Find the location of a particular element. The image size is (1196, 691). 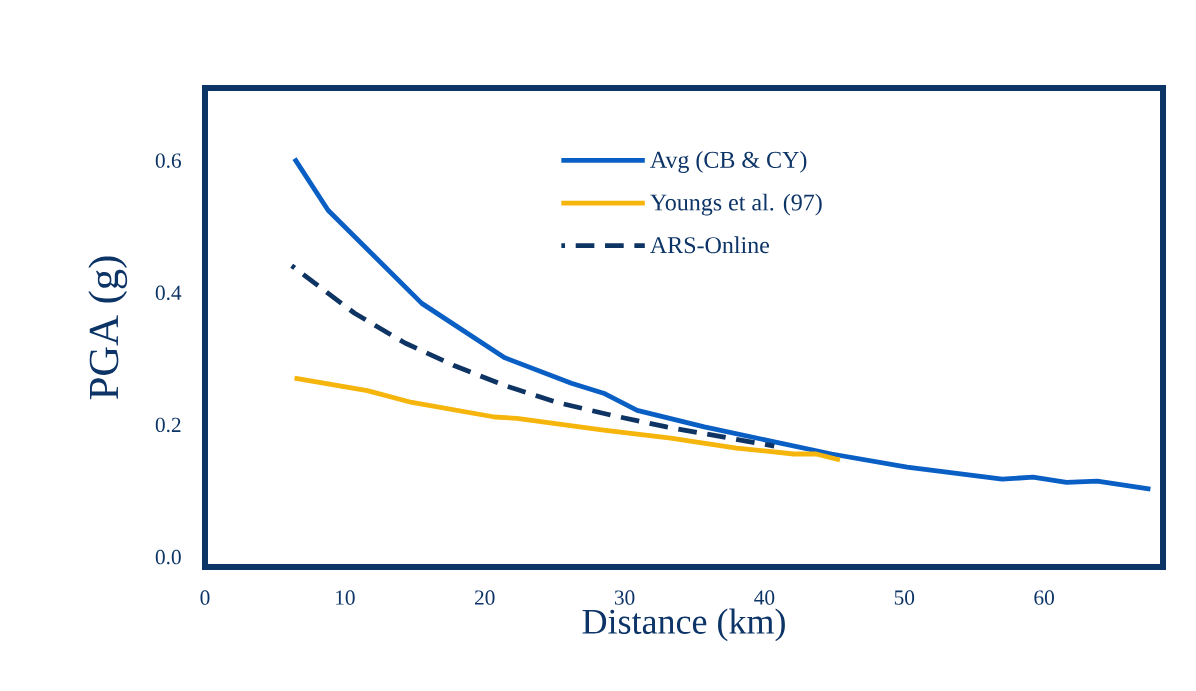

legend-label: ARS-Online is located at coordinates (710, 245).